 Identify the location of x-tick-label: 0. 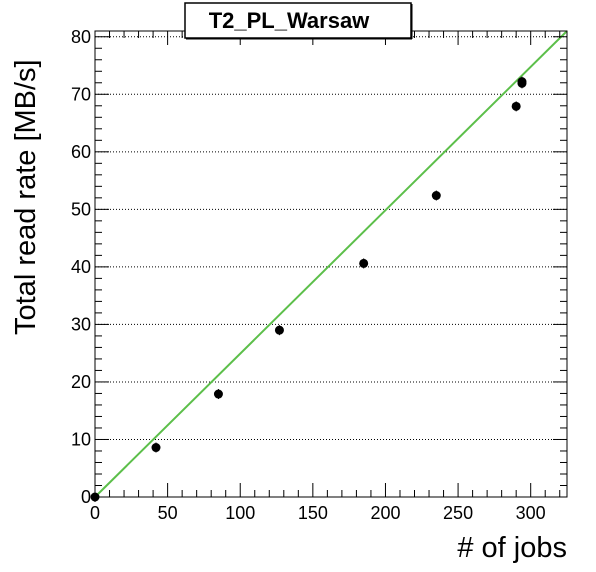
(95, 513).